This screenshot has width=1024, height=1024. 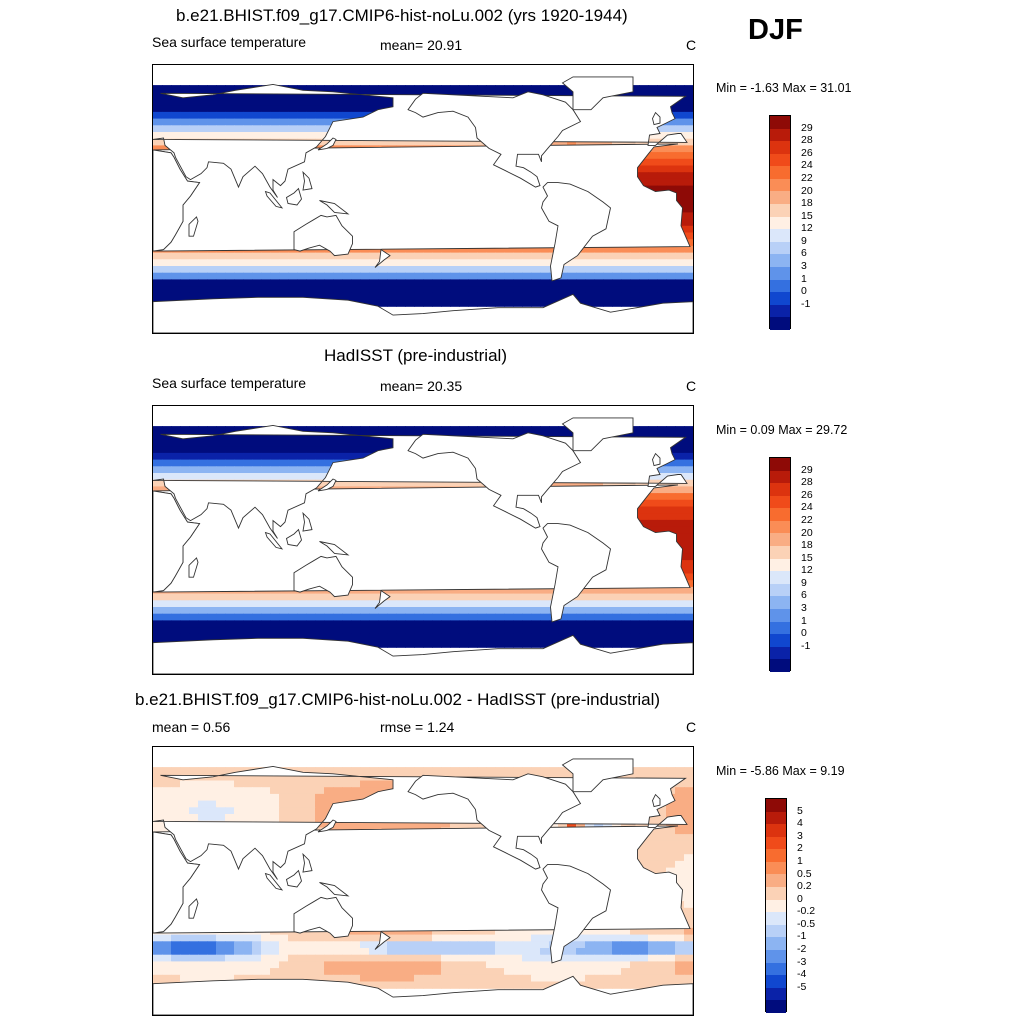 What do you see at coordinates (804, 633) in the screenshot?
I see `colorbar-tick-label: 0` at bounding box center [804, 633].